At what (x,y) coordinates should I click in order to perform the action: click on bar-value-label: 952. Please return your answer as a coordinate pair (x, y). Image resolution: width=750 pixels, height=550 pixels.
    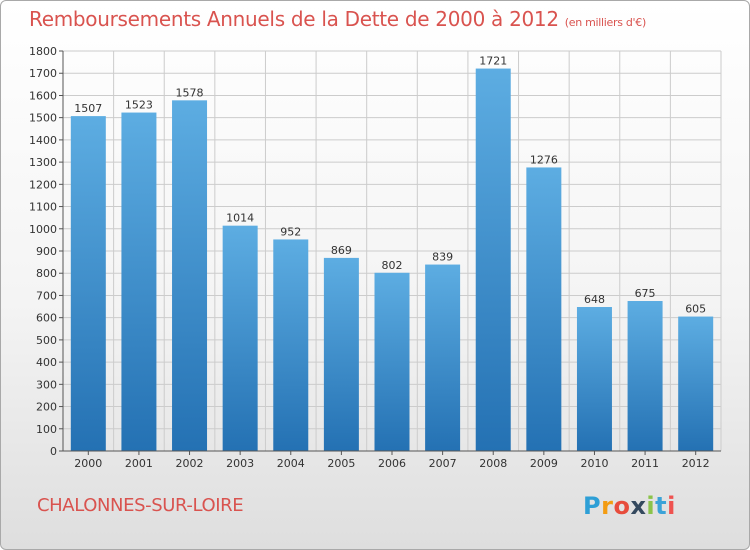
    Looking at the image, I should click on (290, 231).